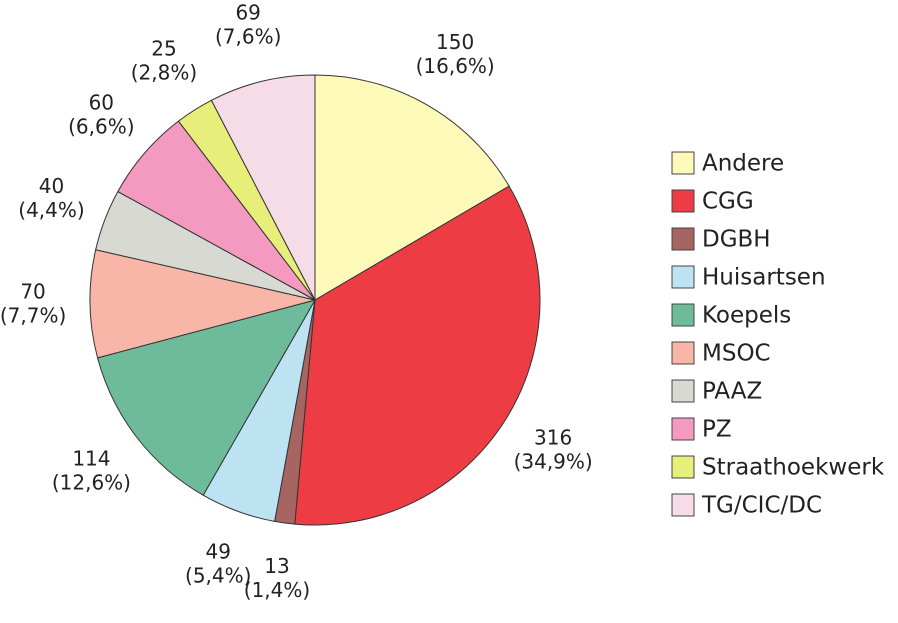 Image resolution: width=898 pixels, height=623 pixels. What do you see at coordinates (455, 42) in the screenshot?
I see `value-label: 150` at bounding box center [455, 42].